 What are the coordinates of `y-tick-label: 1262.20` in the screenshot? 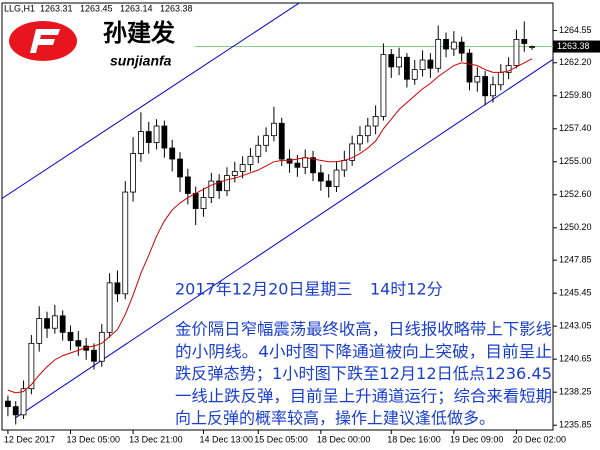 It's located at (575, 62).